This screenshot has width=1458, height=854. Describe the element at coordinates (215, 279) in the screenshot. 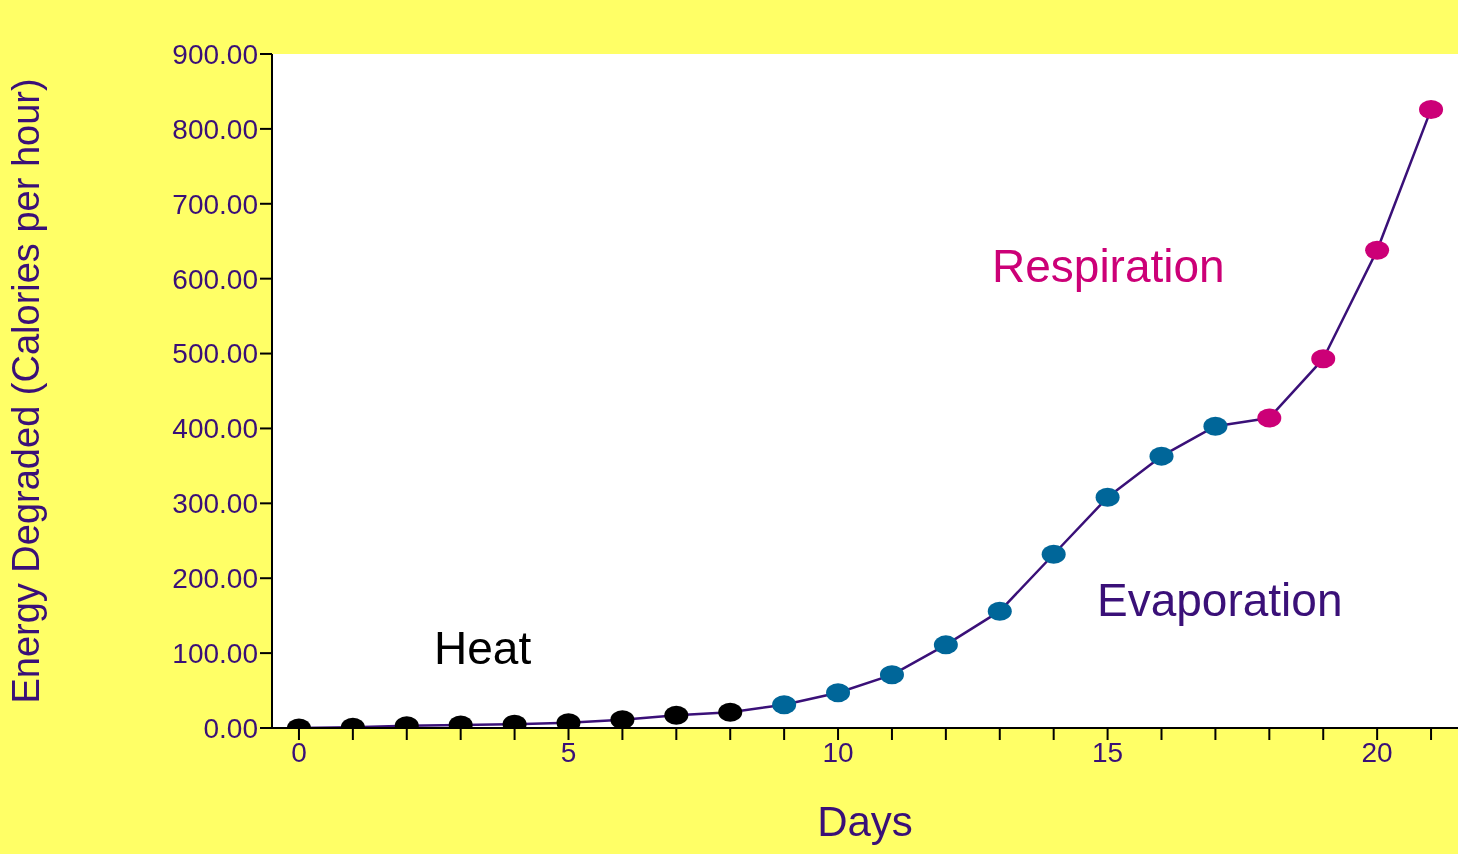

I see `y-tick-label: 600.00` at that location.